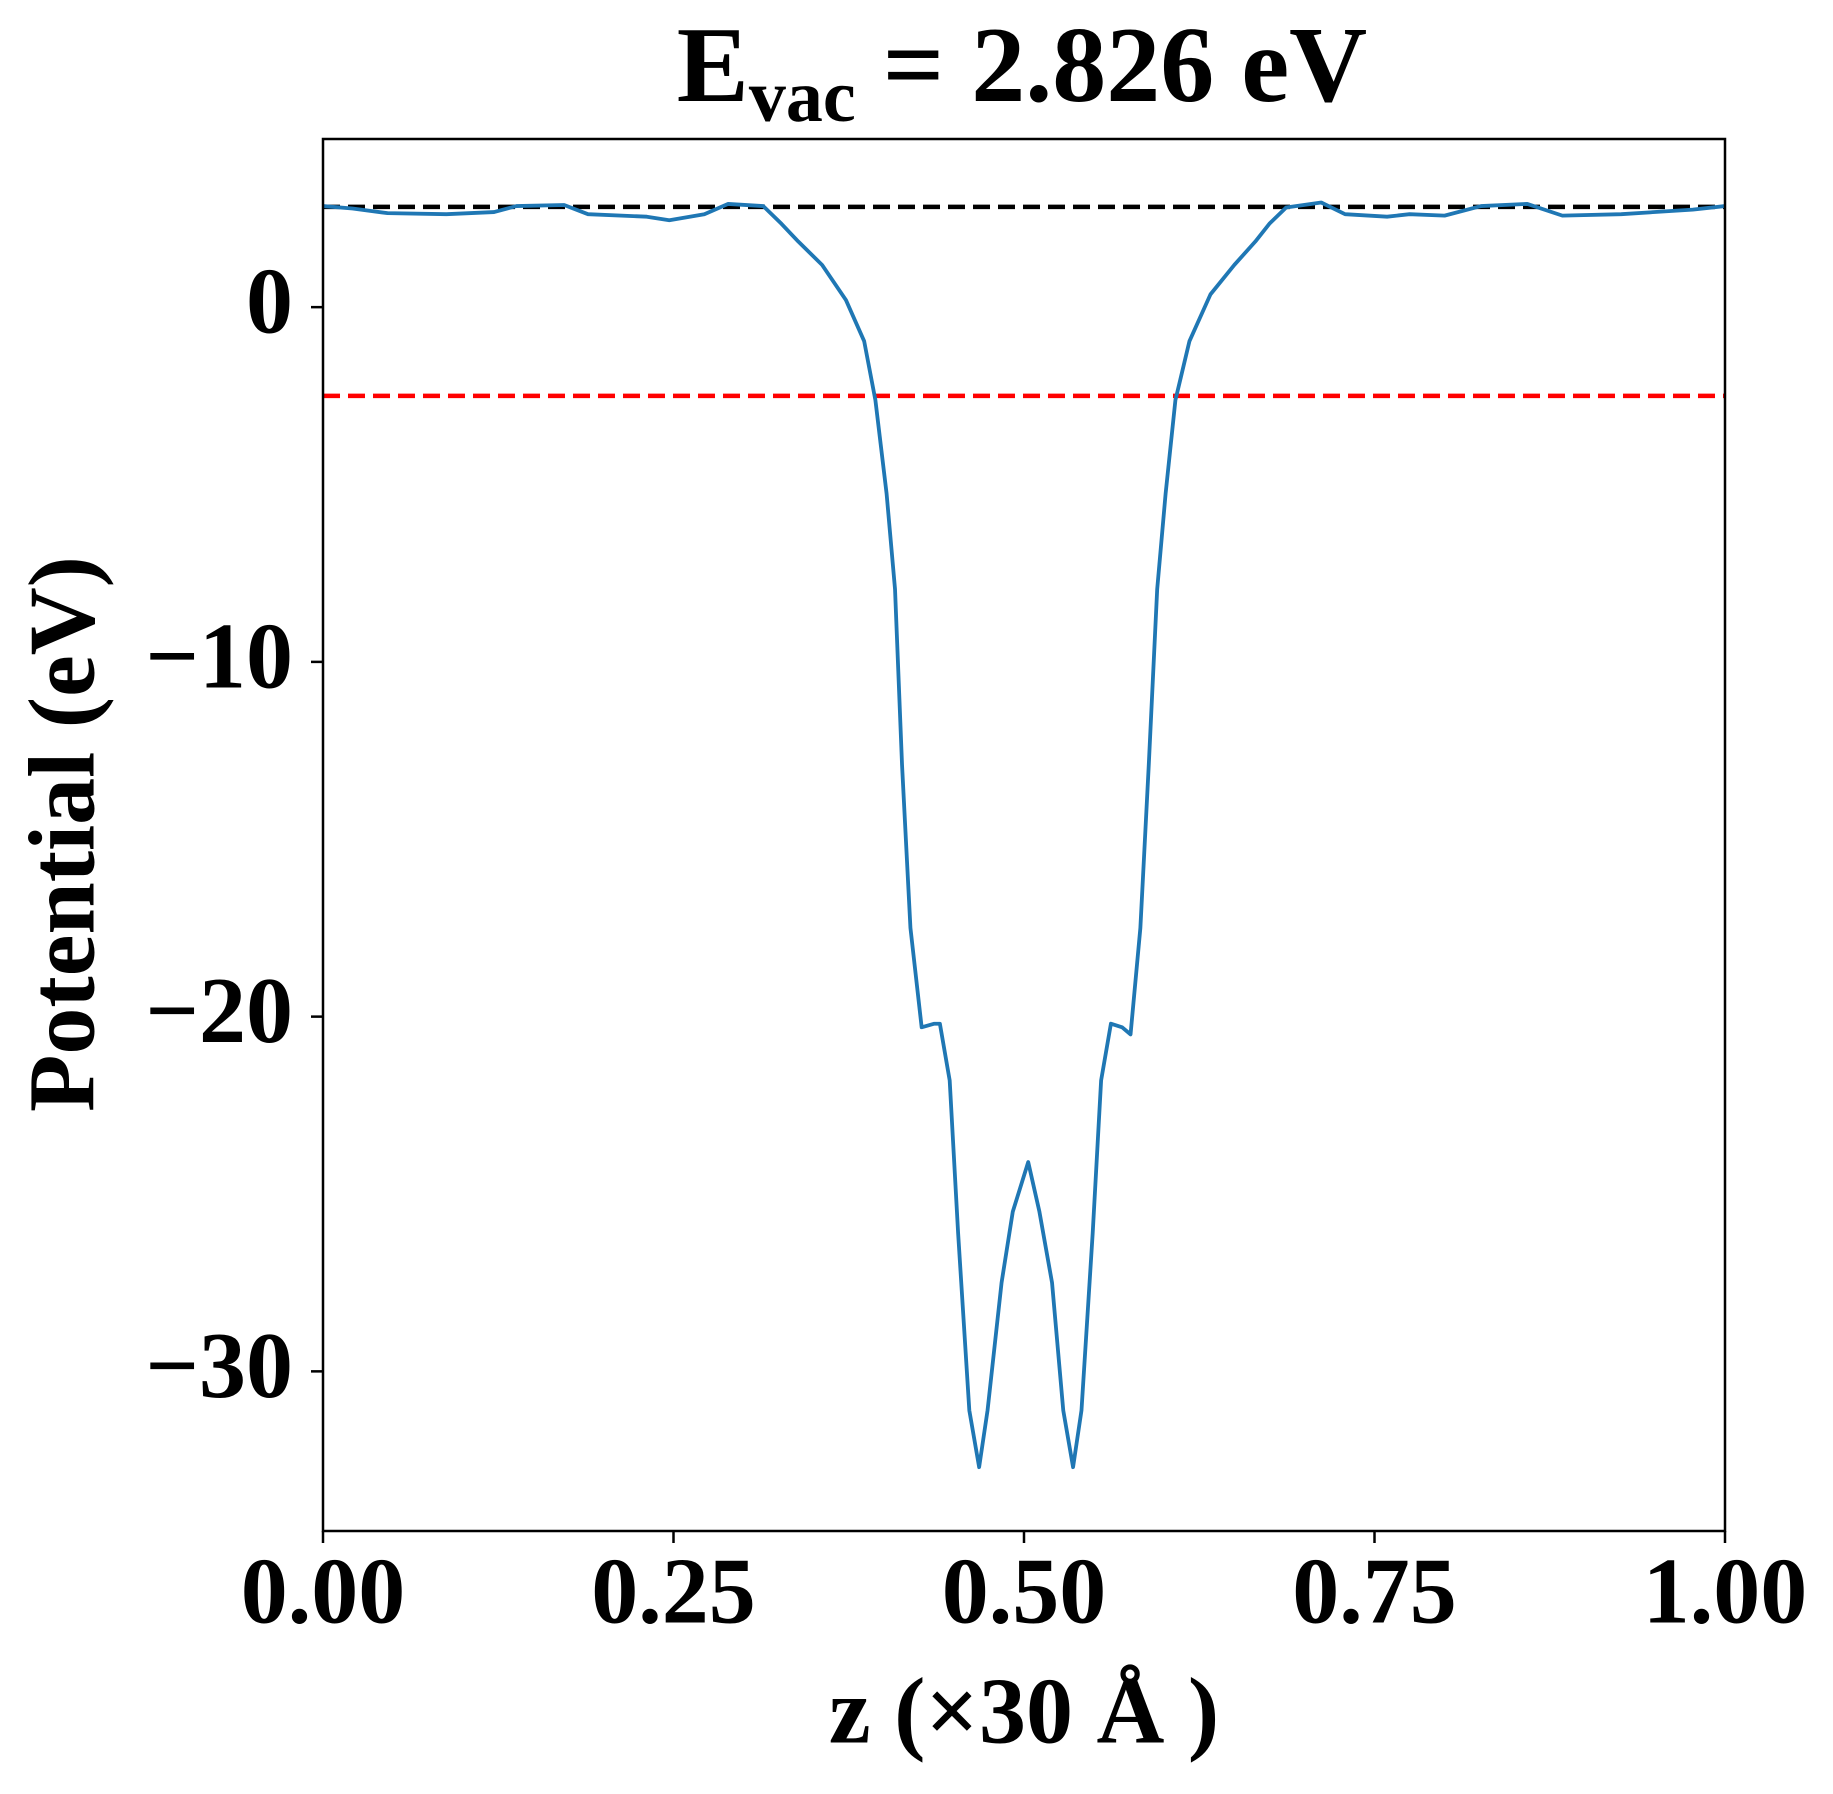  What do you see at coordinates (713, 65) in the screenshot?
I see `title-main: E` at bounding box center [713, 65].